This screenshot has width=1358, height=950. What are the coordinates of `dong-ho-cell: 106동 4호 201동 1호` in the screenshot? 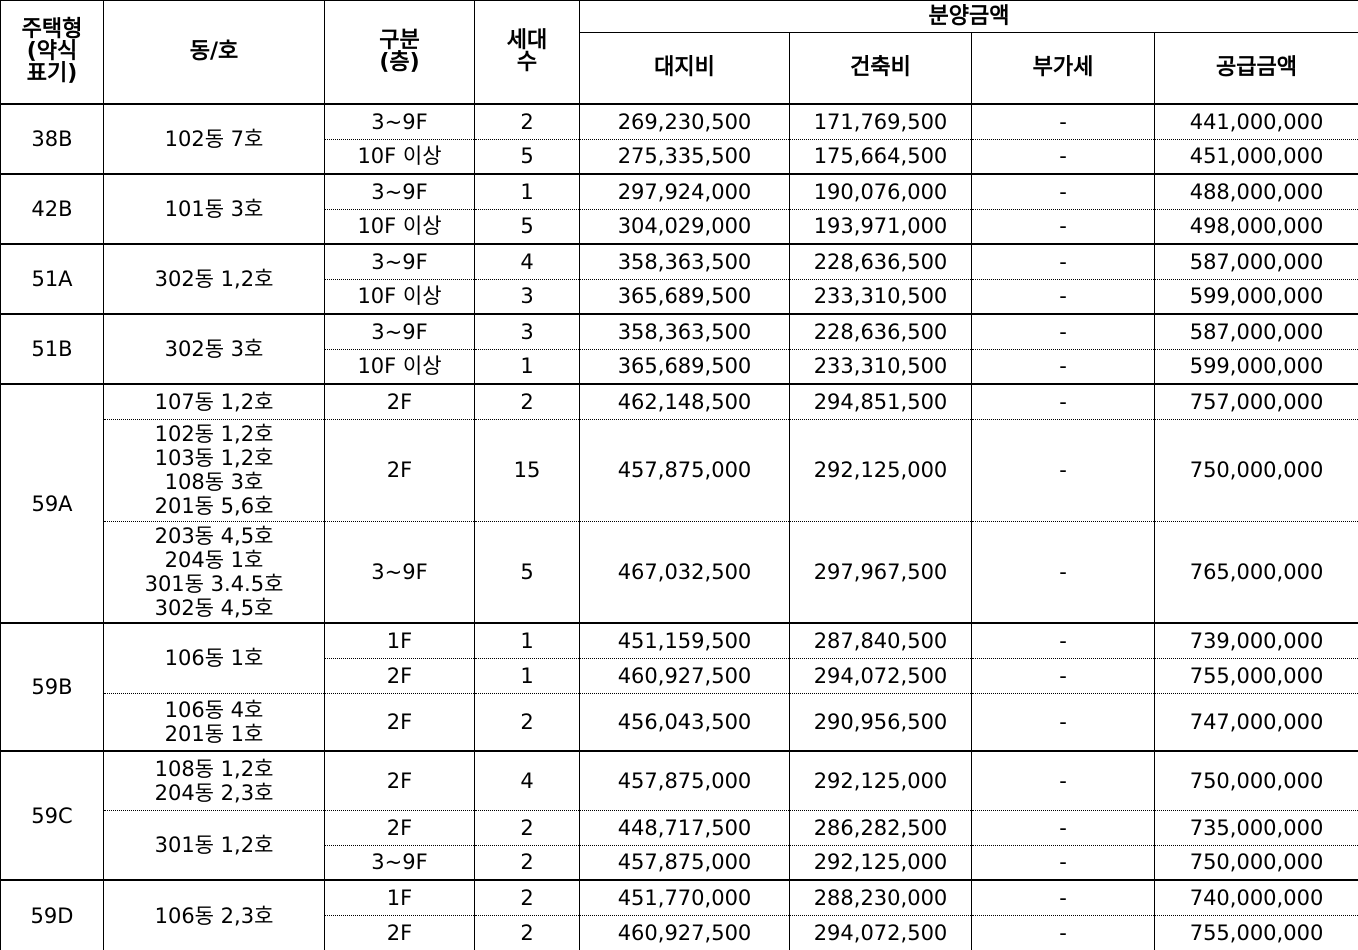 It's located at (214, 721).